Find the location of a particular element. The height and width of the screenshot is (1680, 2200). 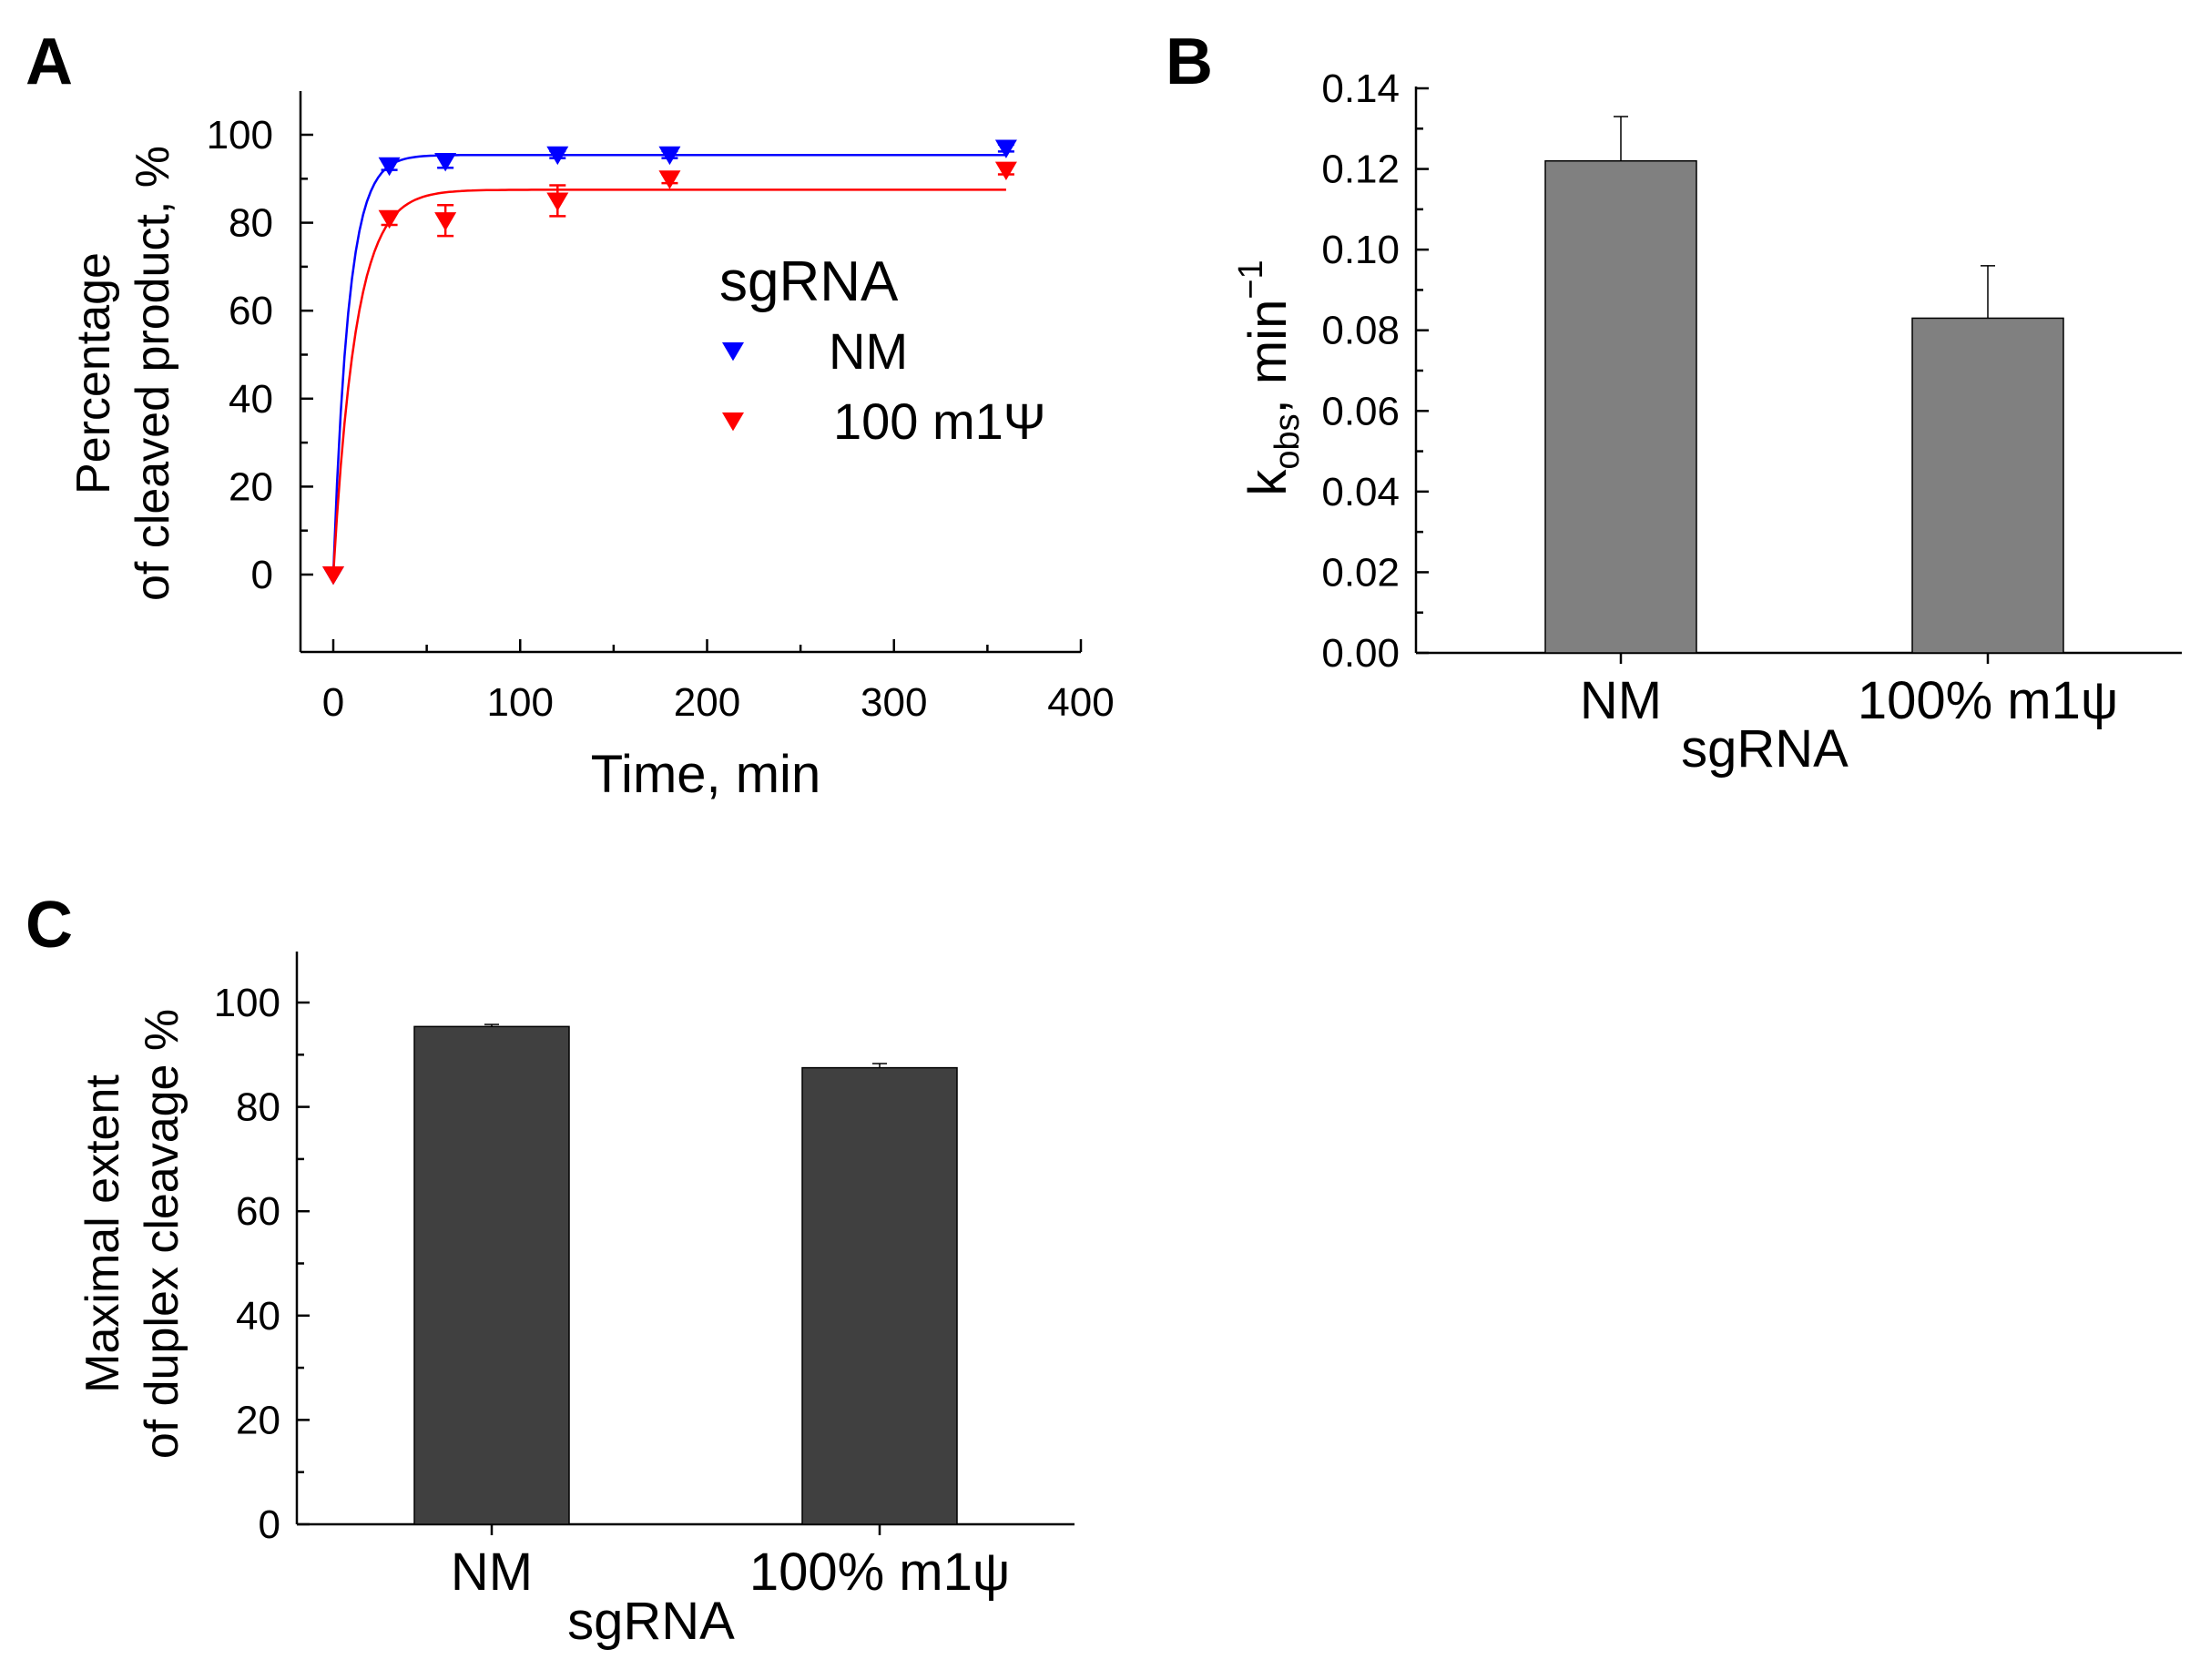

panel-a-x-tick-label: 400 is located at coordinates (1080, 702).